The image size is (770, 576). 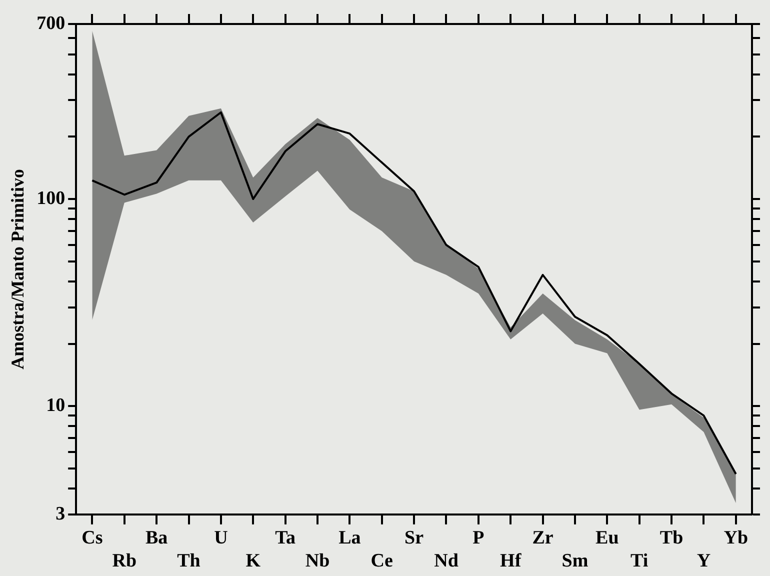 What do you see at coordinates (221, 538) in the screenshot?
I see `x-tick-label: U` at bounding box center [221, 538].